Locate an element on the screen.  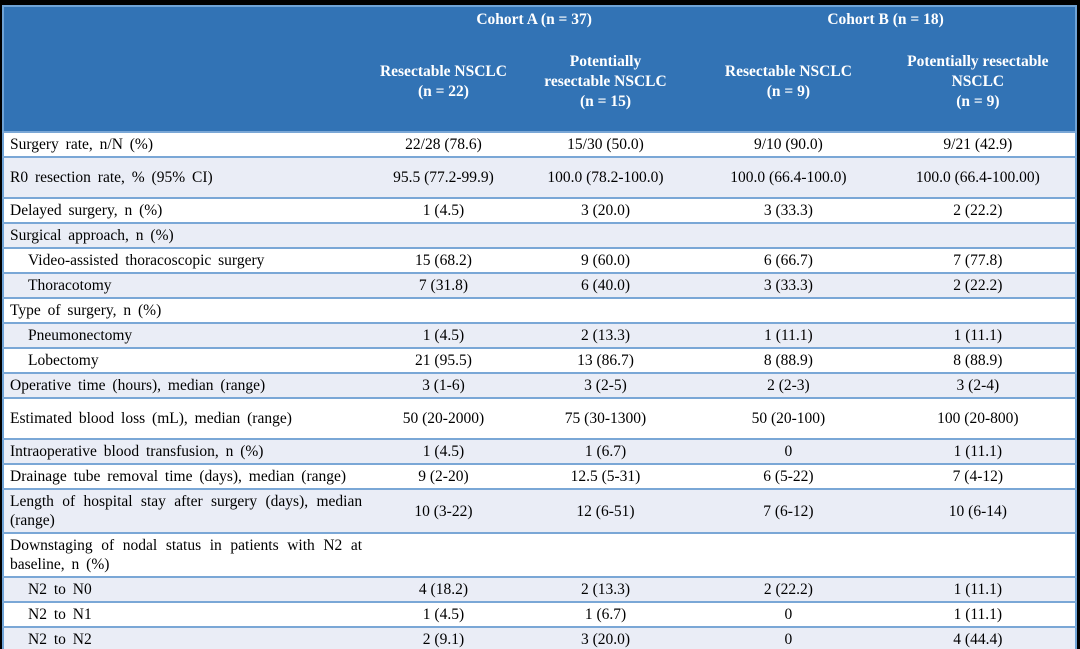
column-header-1: Potentially resectable NSCLC (n = 15) is located at coordinates (605, 83).